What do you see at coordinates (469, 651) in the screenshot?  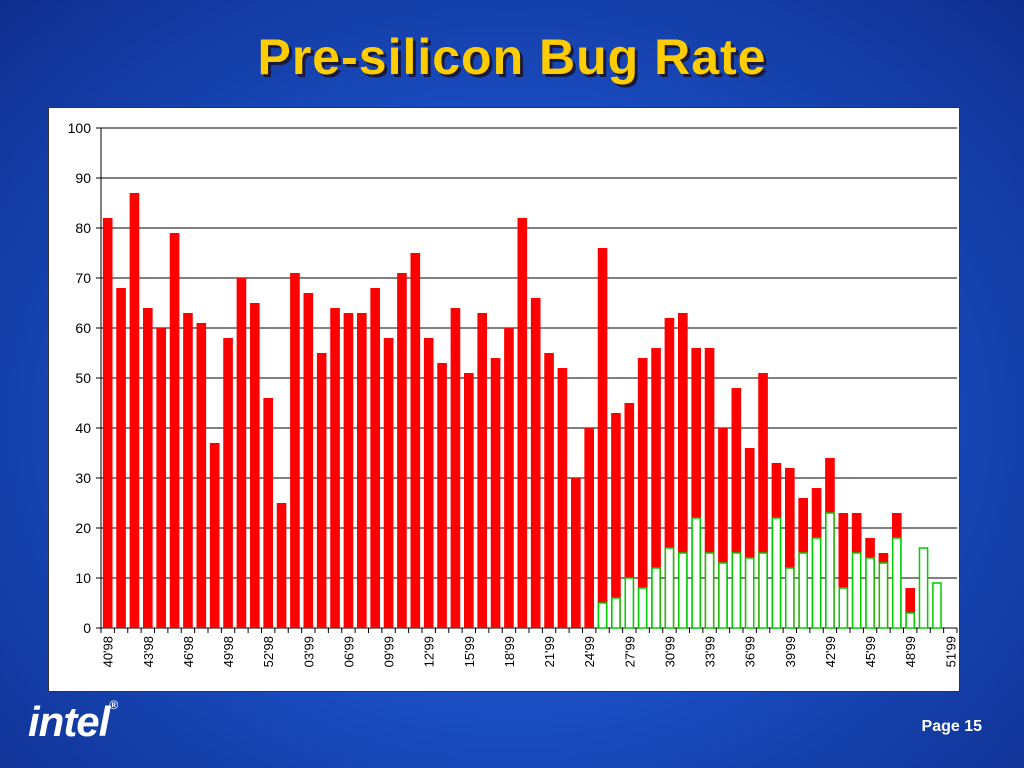 I see `x-tick-label: 15'99` at bounding box center [469, 651].